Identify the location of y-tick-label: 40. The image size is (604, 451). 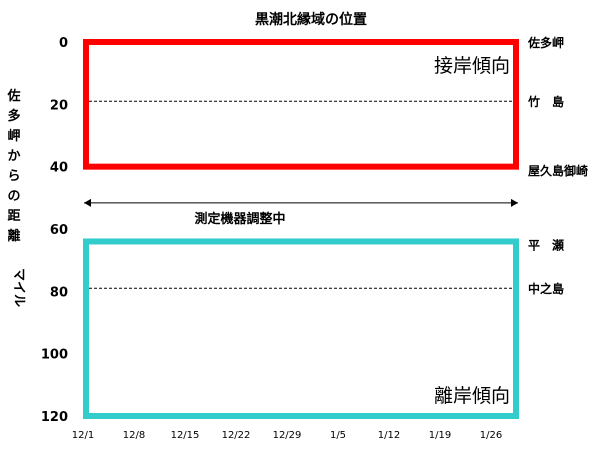
(59, 168).